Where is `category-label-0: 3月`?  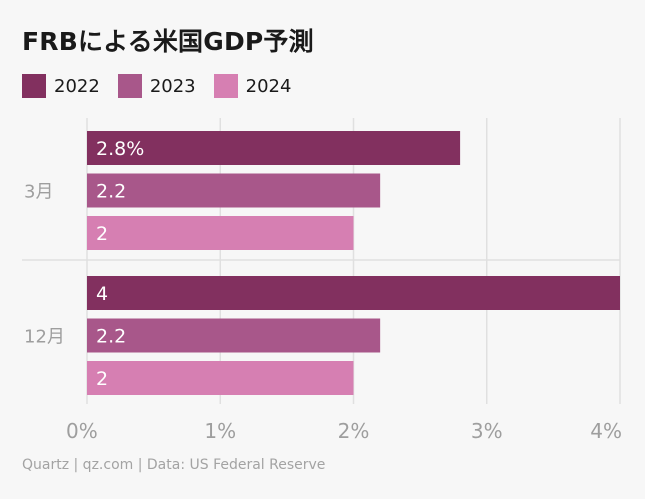
category-label-0: 3月 is located at coordinates (38, 192).